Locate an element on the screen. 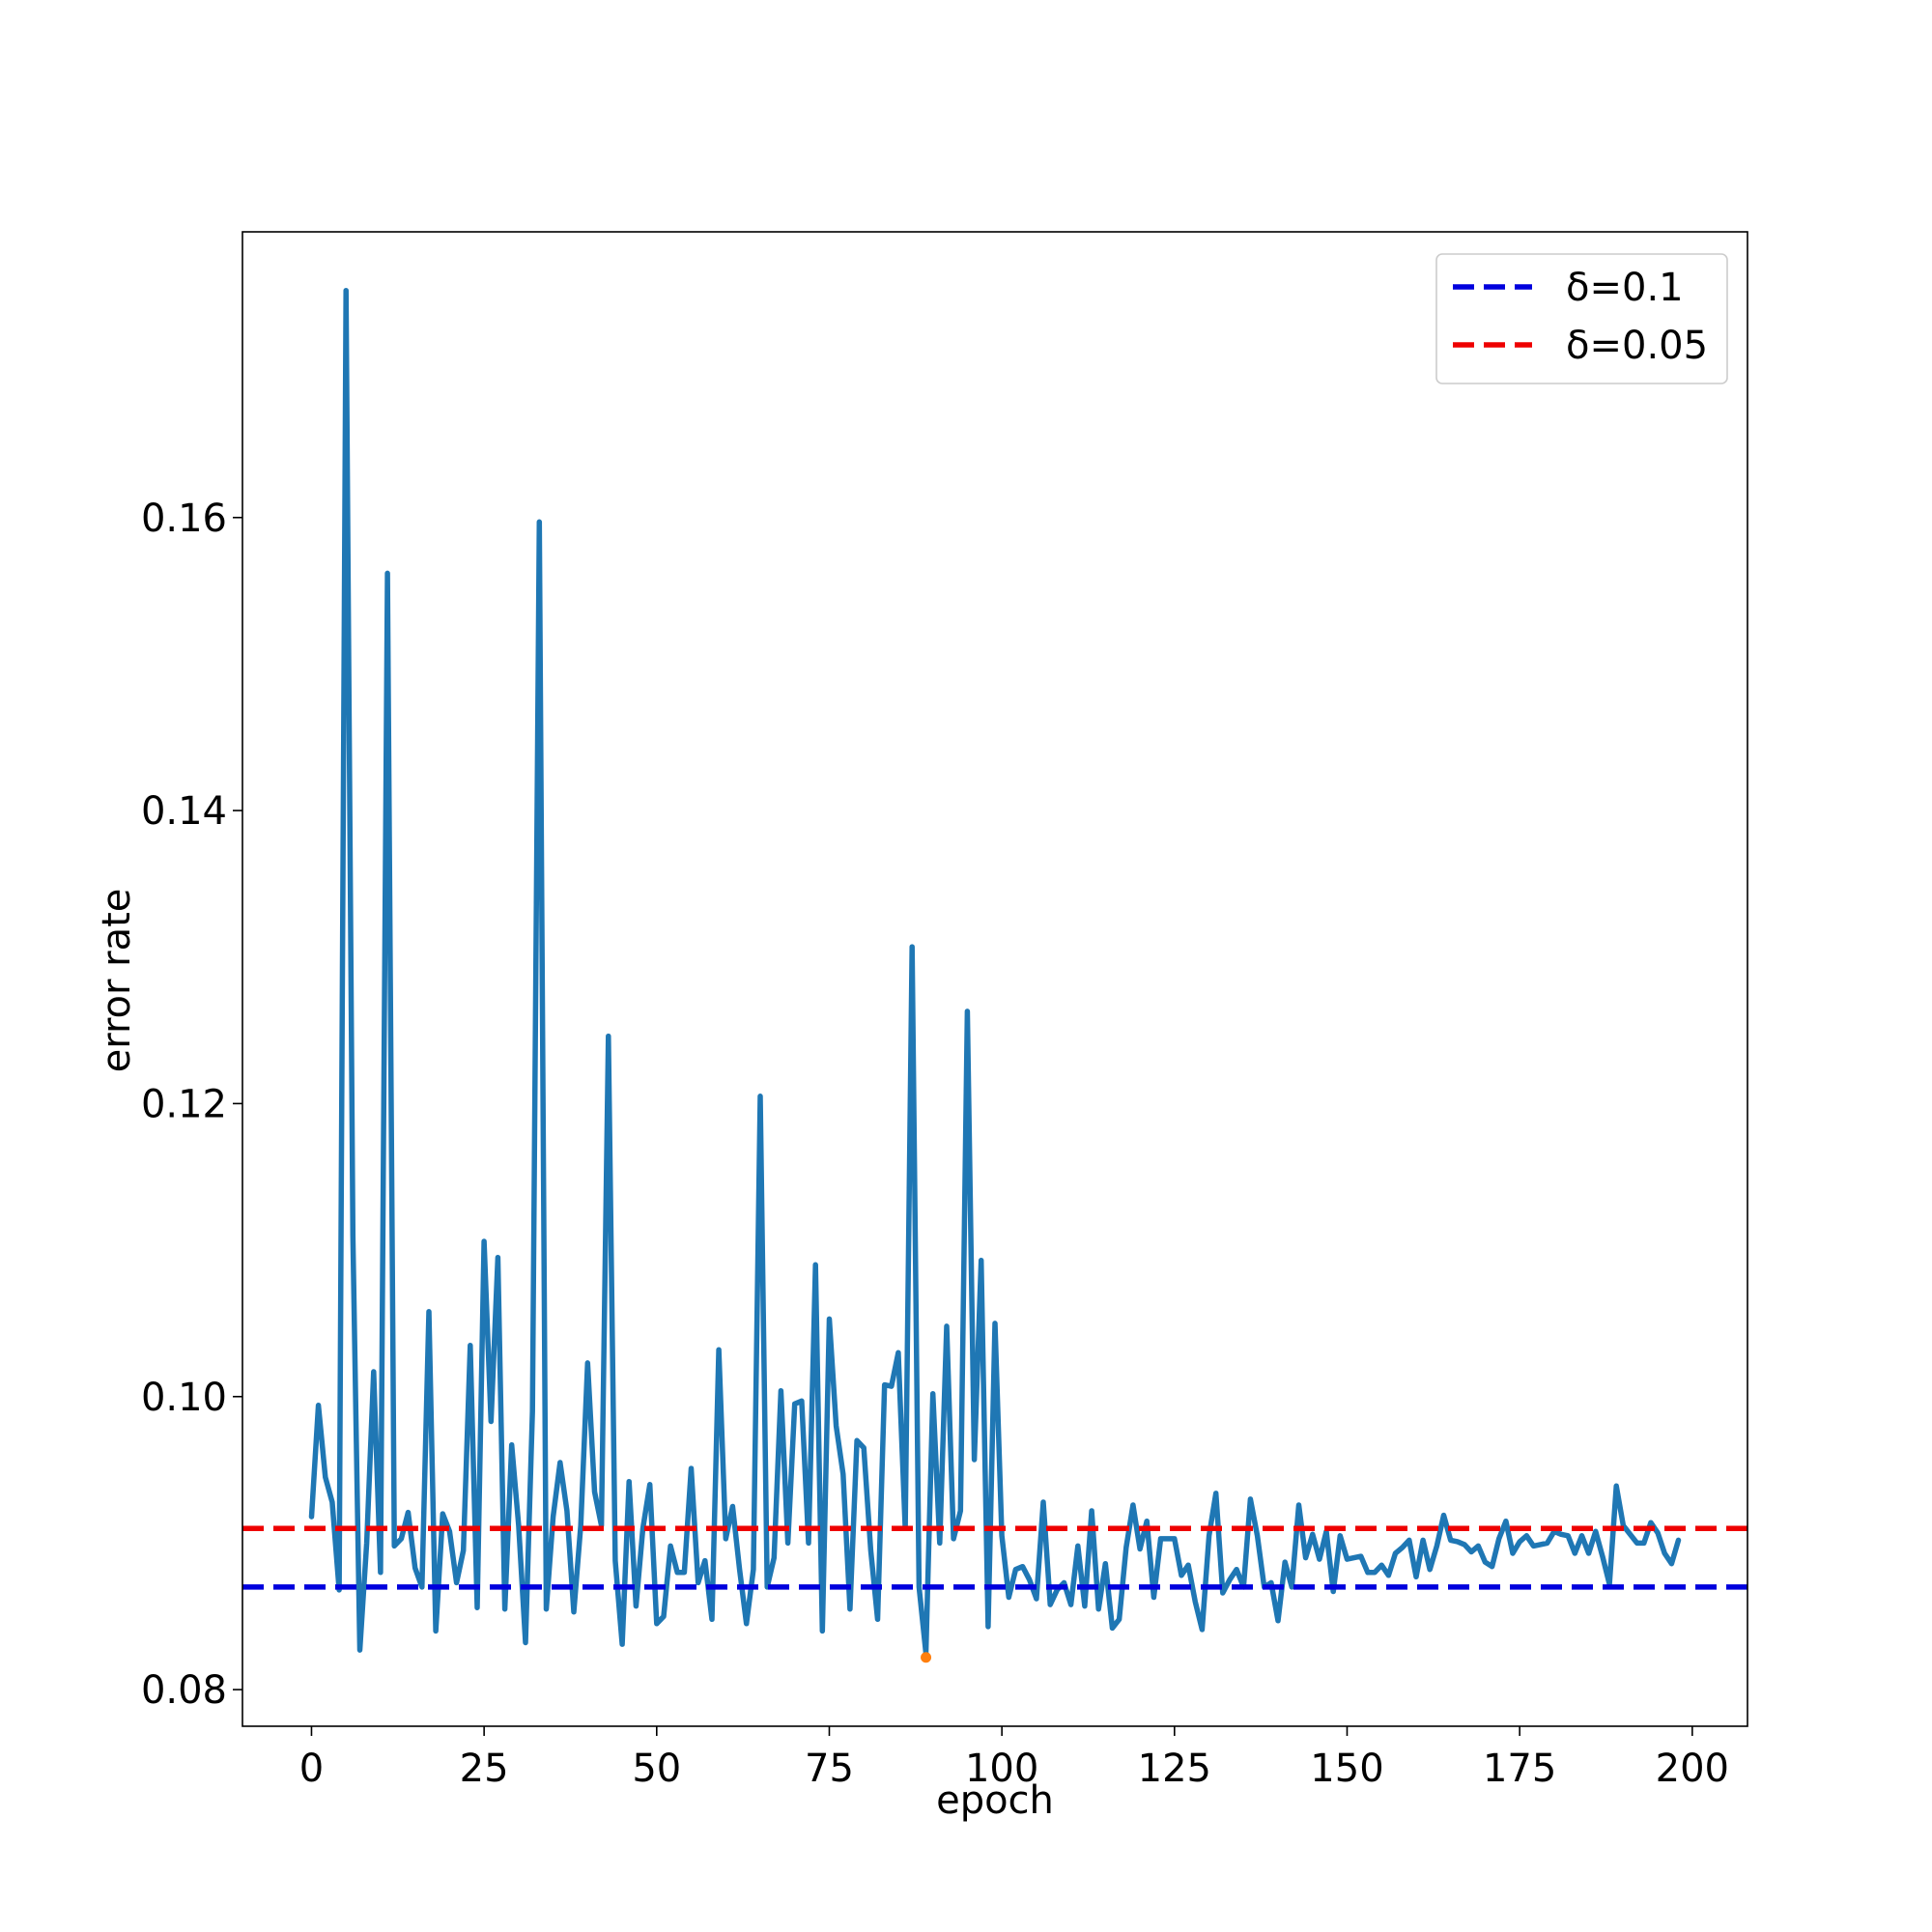  x-tick-label: 0 is located at coordinates (311, 1769).